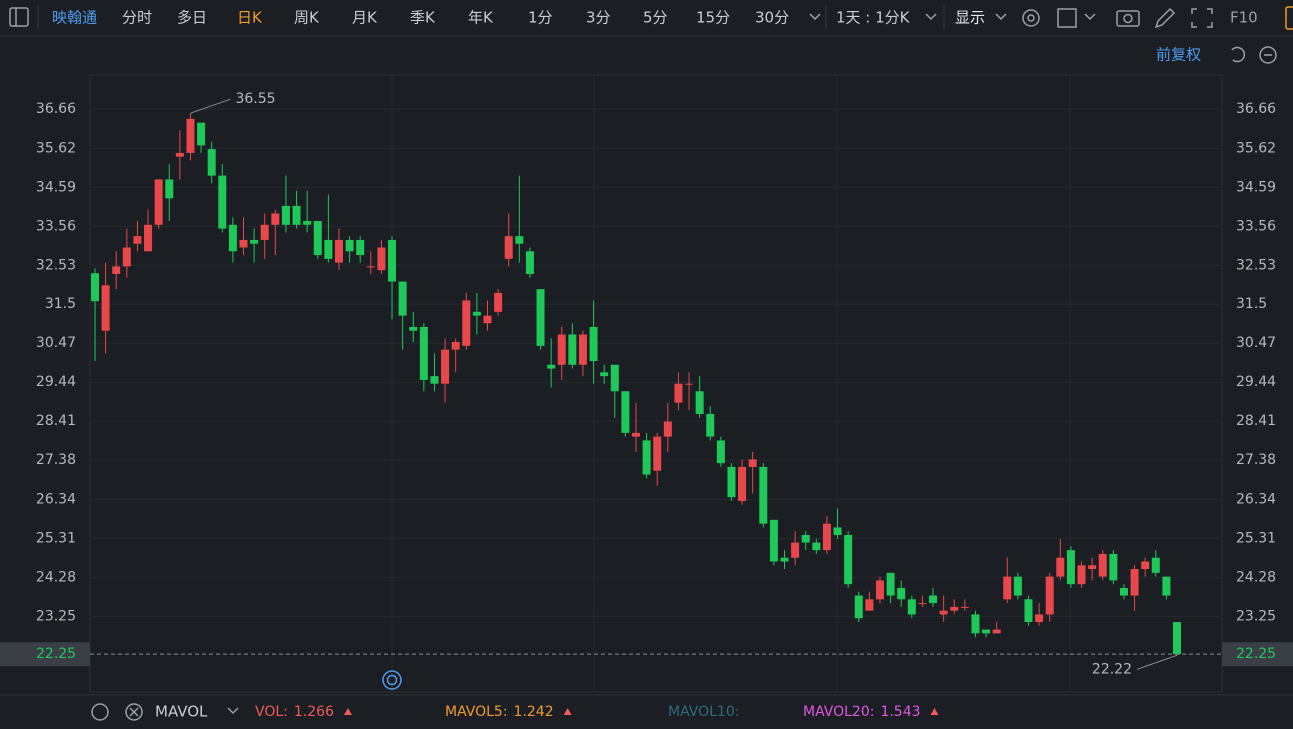  I want to click on camera-lens, so click(1128, 18).